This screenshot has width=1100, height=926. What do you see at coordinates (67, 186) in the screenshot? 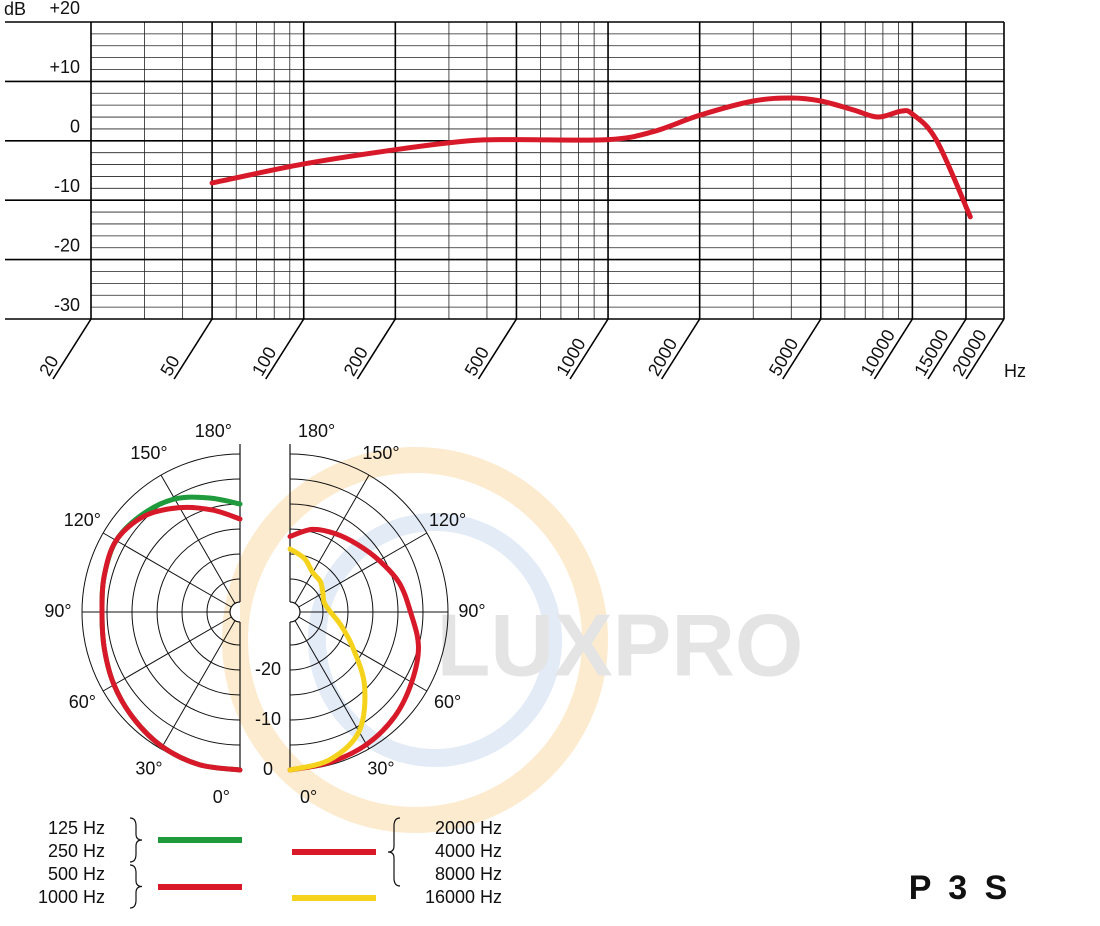
I see `y-tick-label: -10` at bounding box center [67, 186].